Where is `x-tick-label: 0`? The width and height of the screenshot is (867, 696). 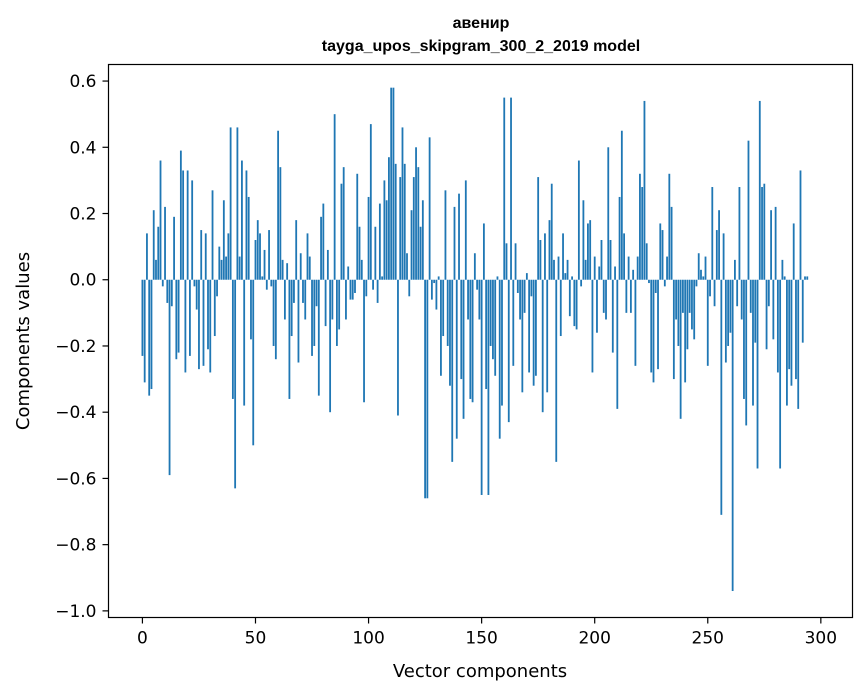 x-tick-label: 0 is located at coordinates (142, 639).